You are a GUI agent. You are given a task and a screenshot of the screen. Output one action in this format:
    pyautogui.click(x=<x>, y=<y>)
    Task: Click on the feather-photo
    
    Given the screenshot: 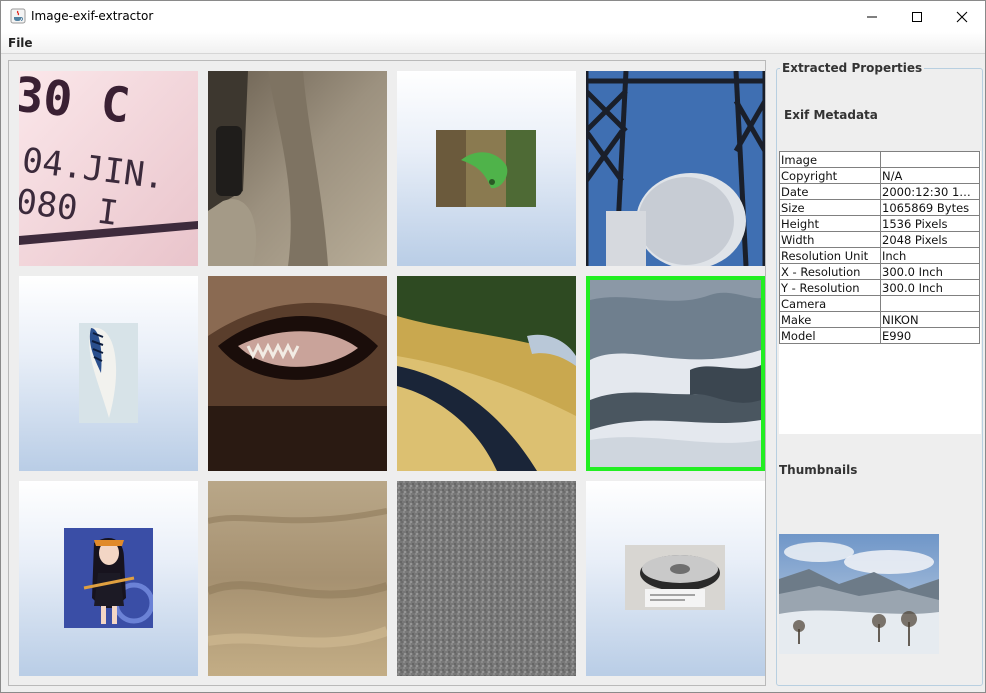 What is the action you would take?
    pyautogui.click(x=108, y=373)
    